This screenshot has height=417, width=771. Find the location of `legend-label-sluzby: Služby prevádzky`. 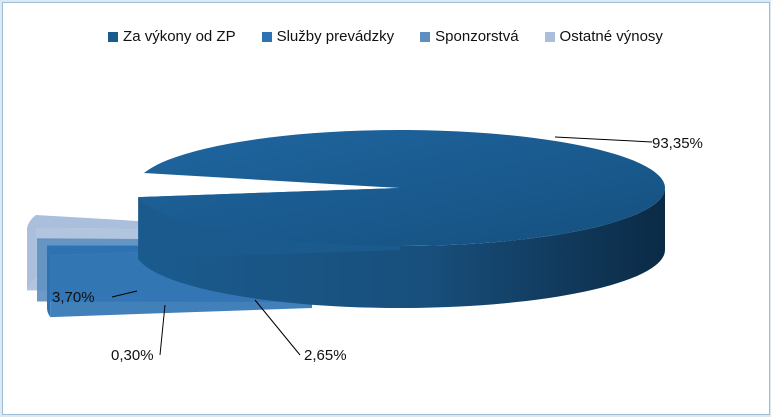

legend-label-sluzby: Služby prevádzky is located at coordinates (335, 36).